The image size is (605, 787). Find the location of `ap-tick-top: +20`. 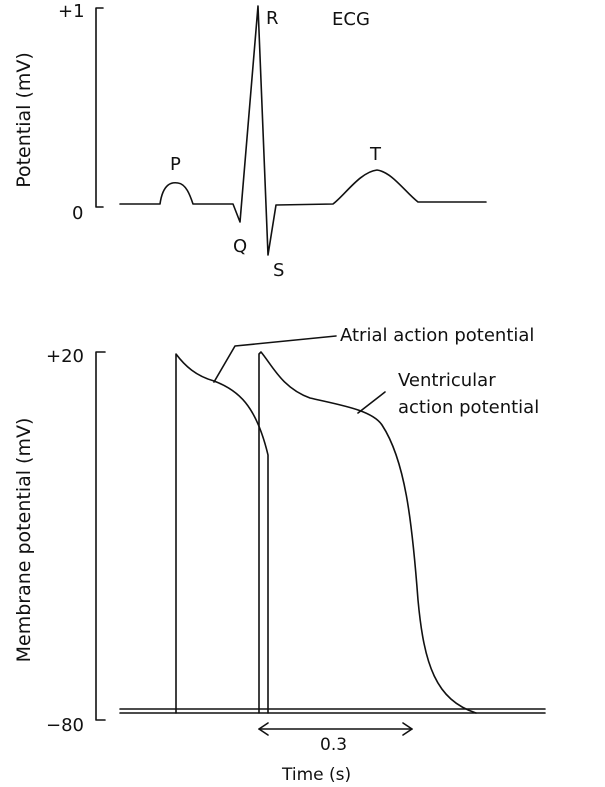

ap-tick-top: +20 is located at coordinates (65, 356).